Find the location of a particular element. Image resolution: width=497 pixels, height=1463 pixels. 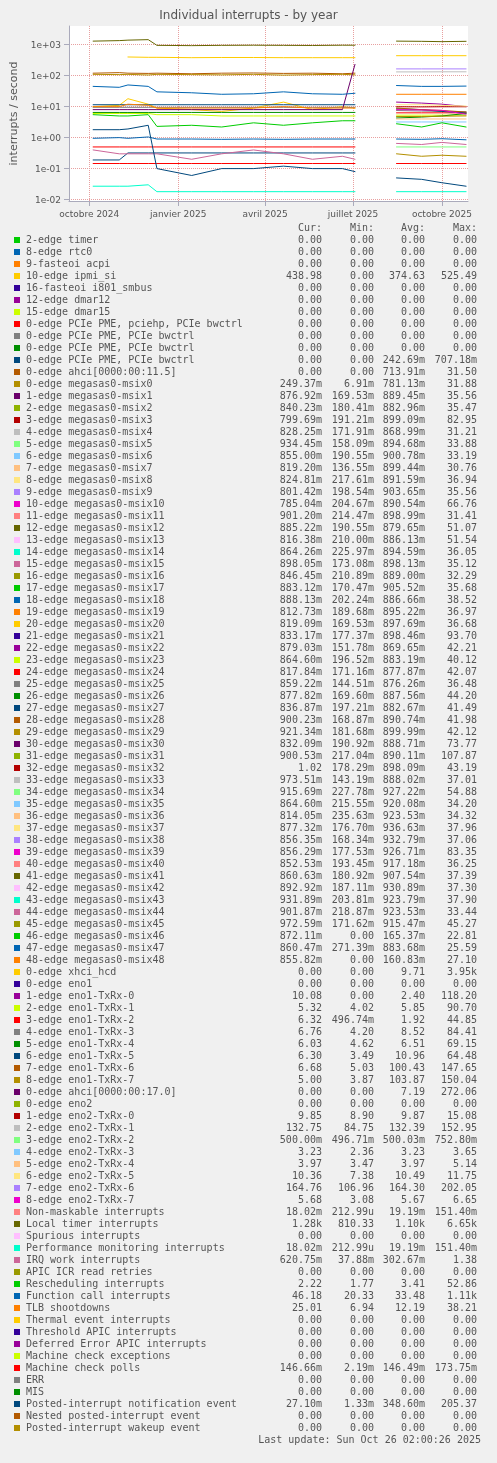

text: 205.37 is located at coordinates (458, 1403).